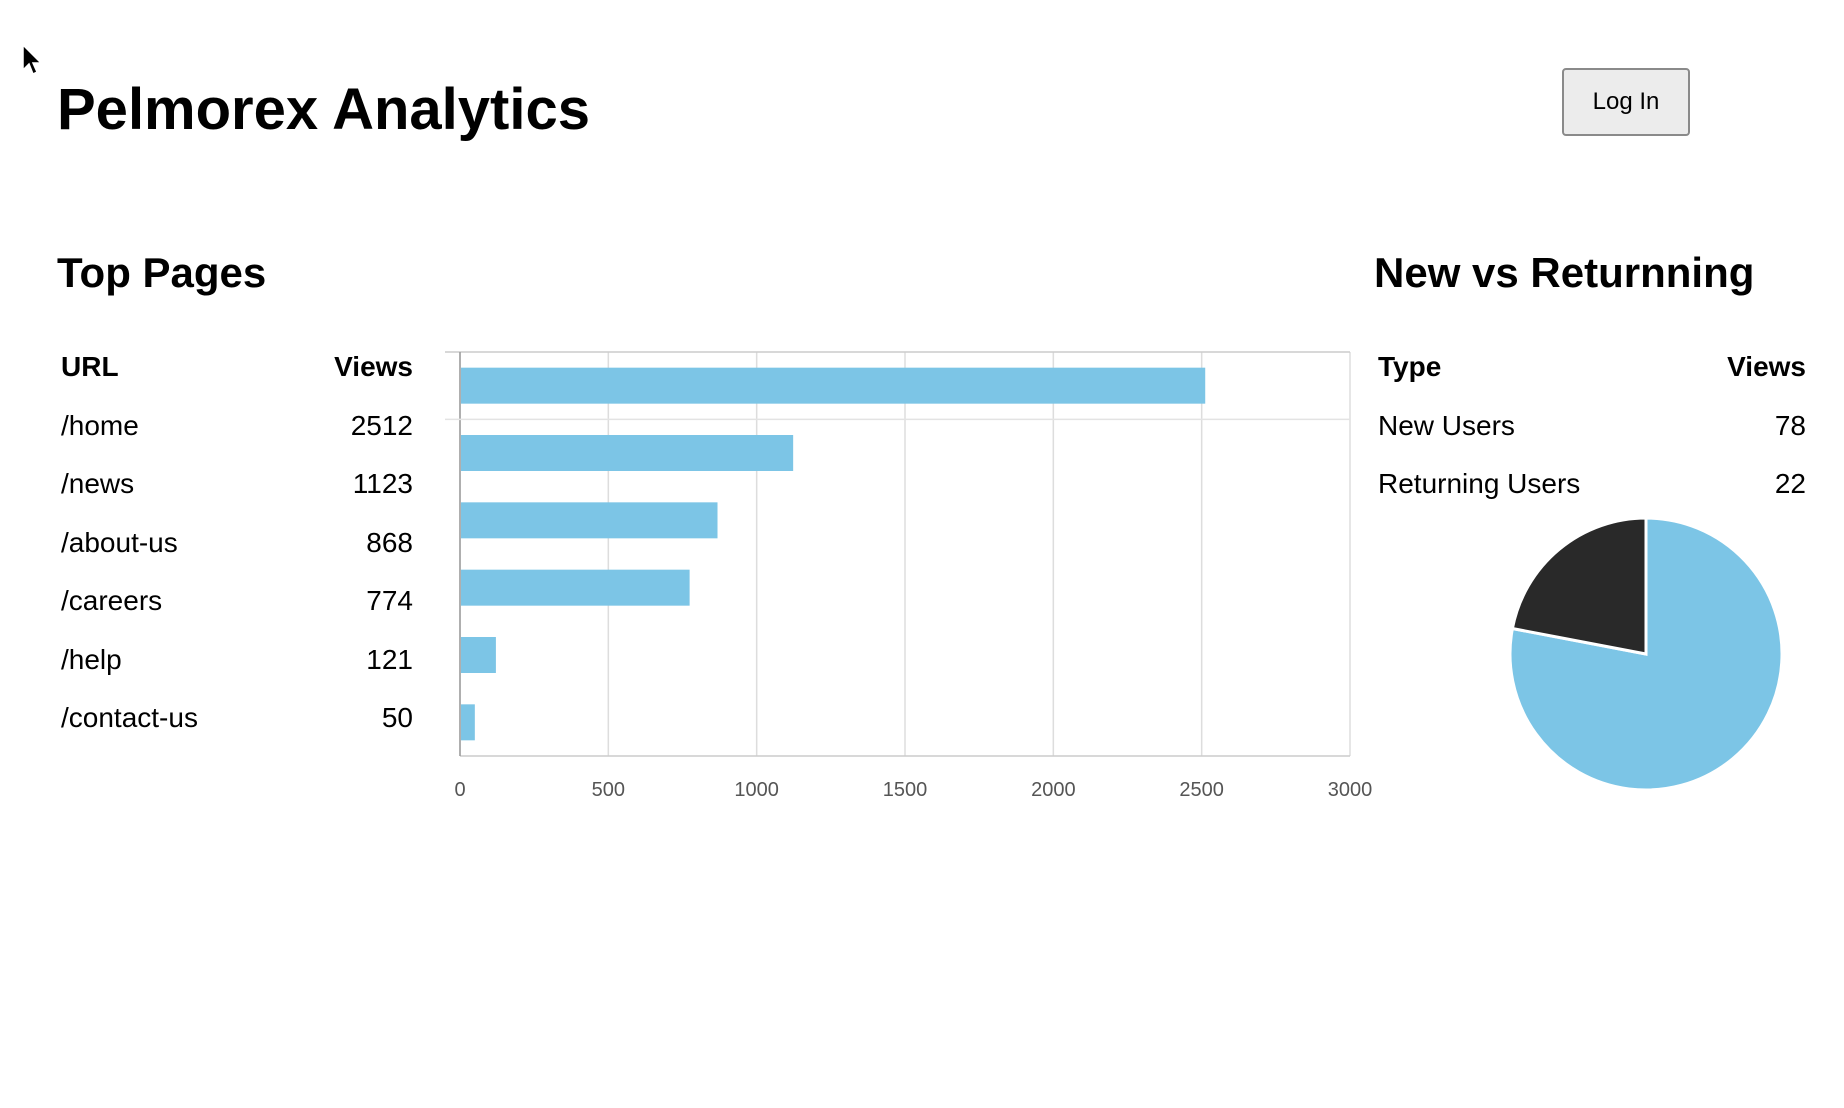 The image size is (1844, 1108). Describe the element at coordinates (756, 790) in the screenshot. I see `x-tick-label: 1000` at that location.